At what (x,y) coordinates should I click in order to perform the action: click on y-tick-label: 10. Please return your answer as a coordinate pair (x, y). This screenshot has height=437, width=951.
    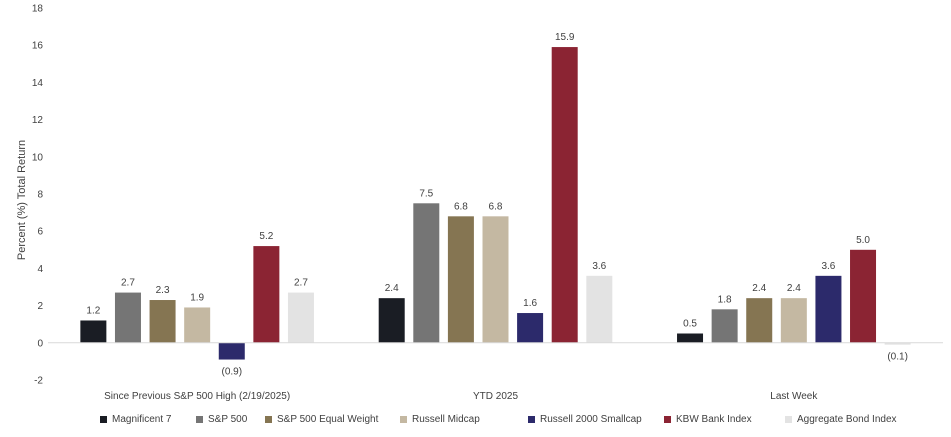
    Looking at the image, I should click on (38, 157).